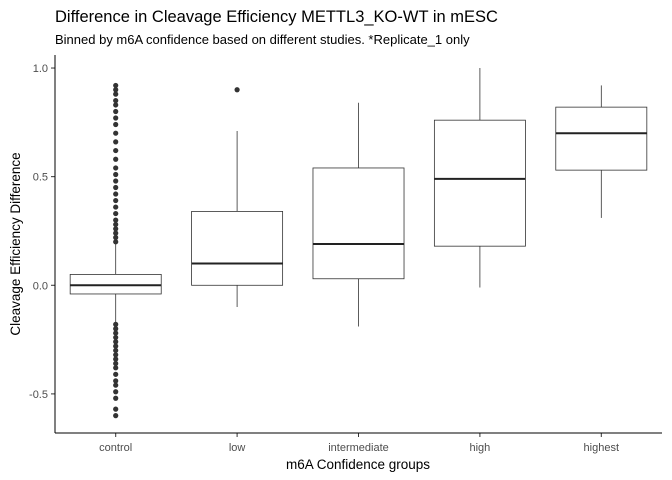 The height and width of the screenshot is (480, 672). I want to click on box-low, so click(237, 197).